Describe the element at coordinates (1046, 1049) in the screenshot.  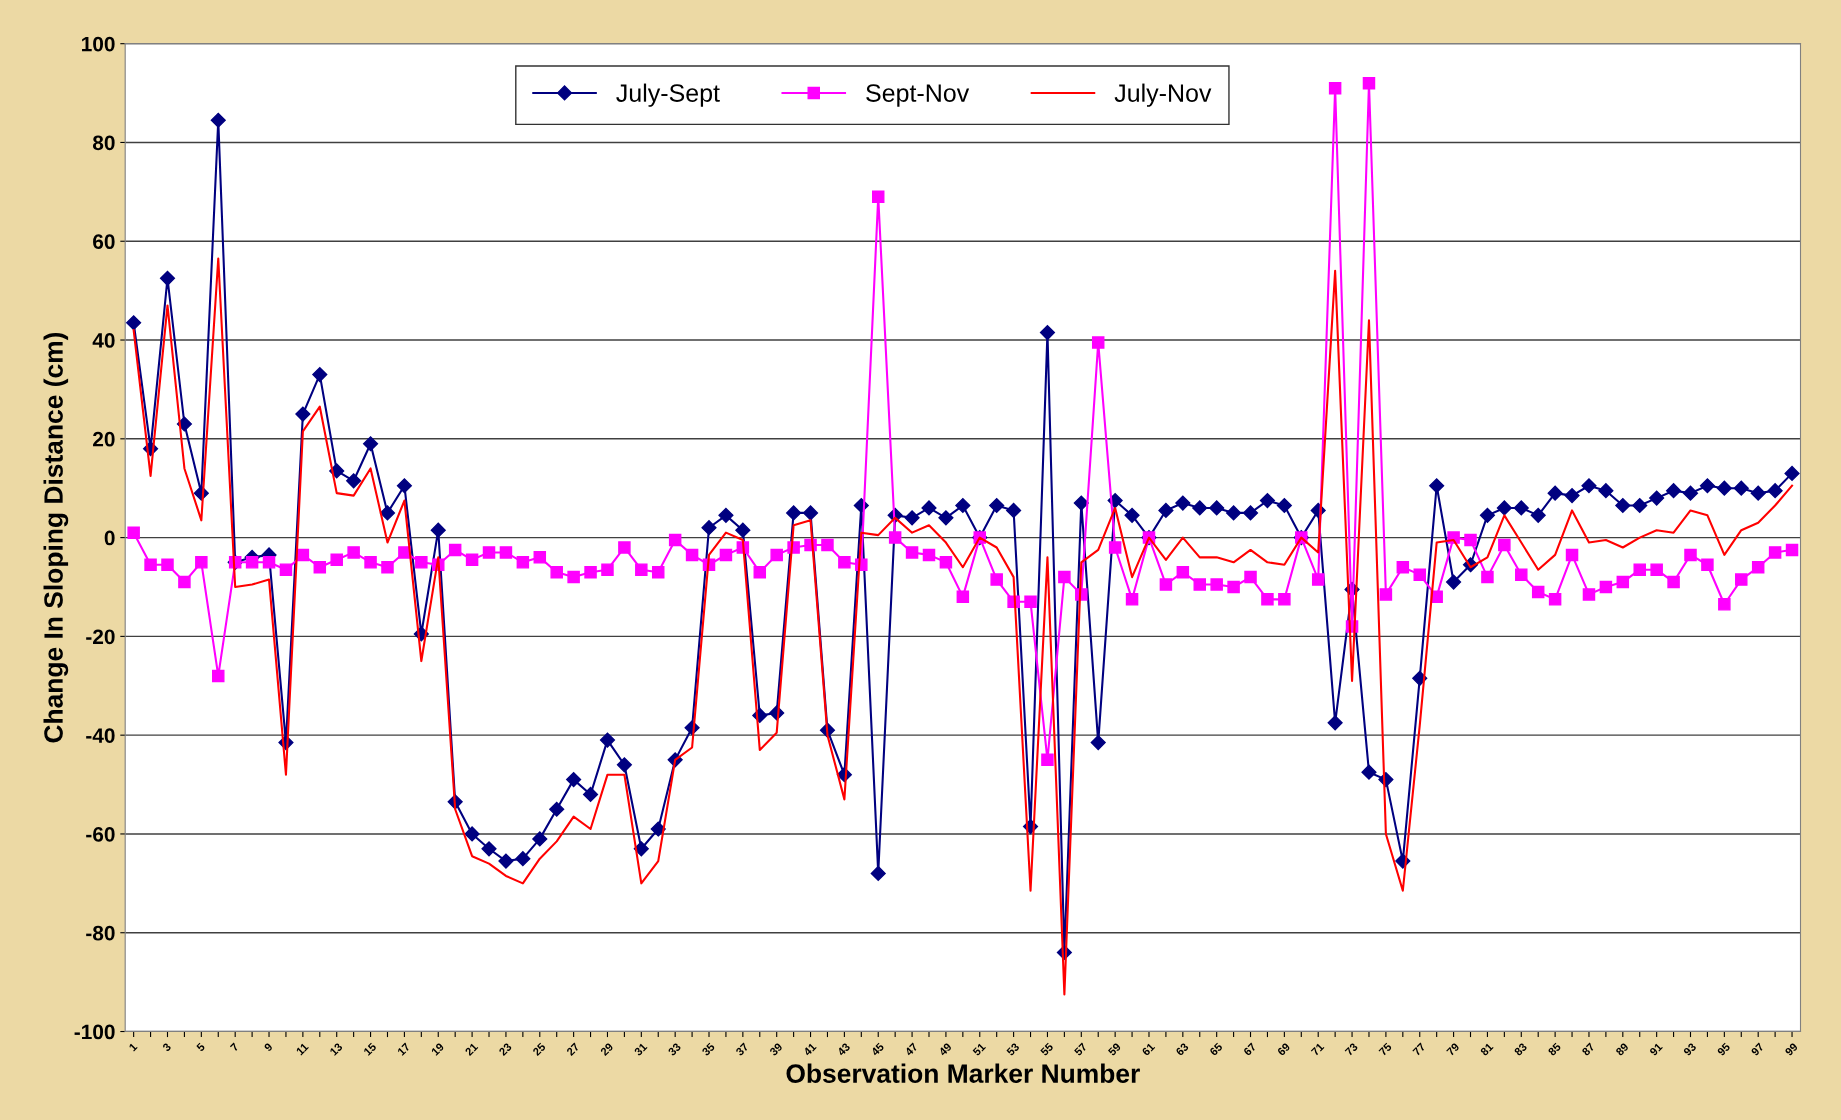
I see `x-tick-label: 55` at that location.